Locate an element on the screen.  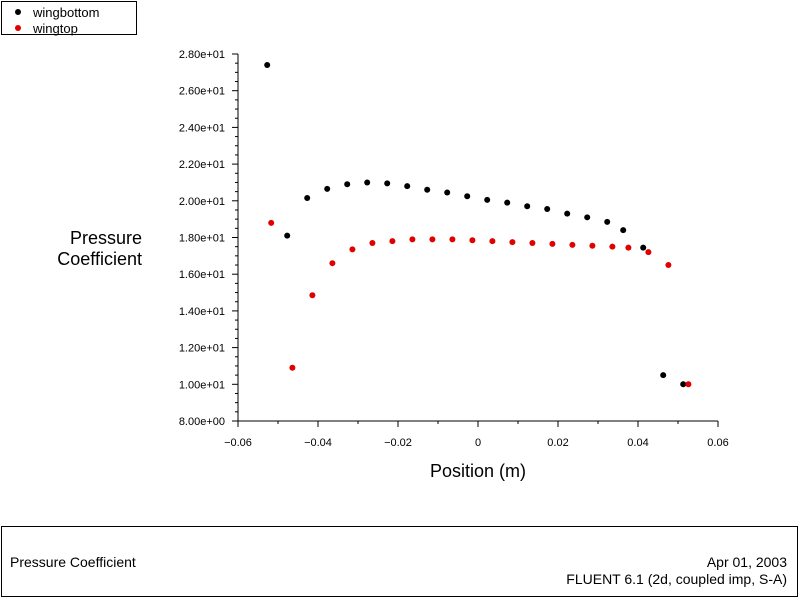
y-tick-label: 2.60e+01 is located at coordinates (202, 92).